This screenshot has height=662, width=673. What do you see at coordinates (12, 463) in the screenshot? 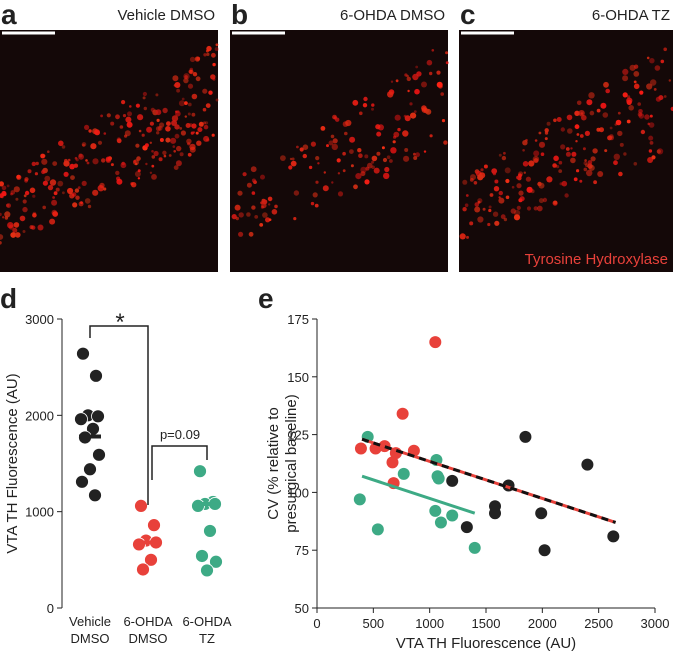
I see `y-axis-label: VTA TH Fluorescence (AU)` at bounding box center [12, 463].